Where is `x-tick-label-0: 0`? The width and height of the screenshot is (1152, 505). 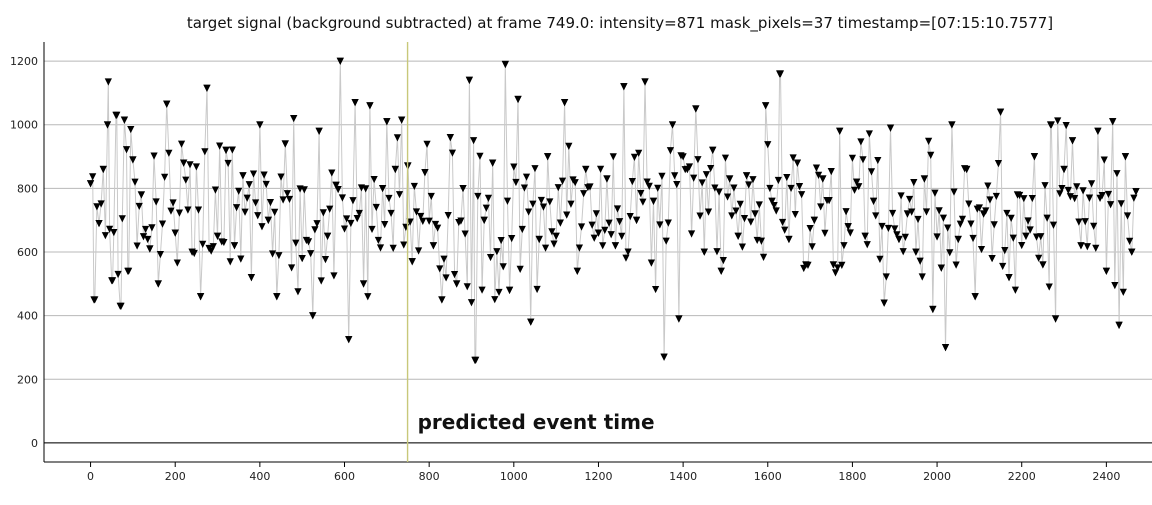 x-tick-label-0: 0 is located at coordinates (90, 476).